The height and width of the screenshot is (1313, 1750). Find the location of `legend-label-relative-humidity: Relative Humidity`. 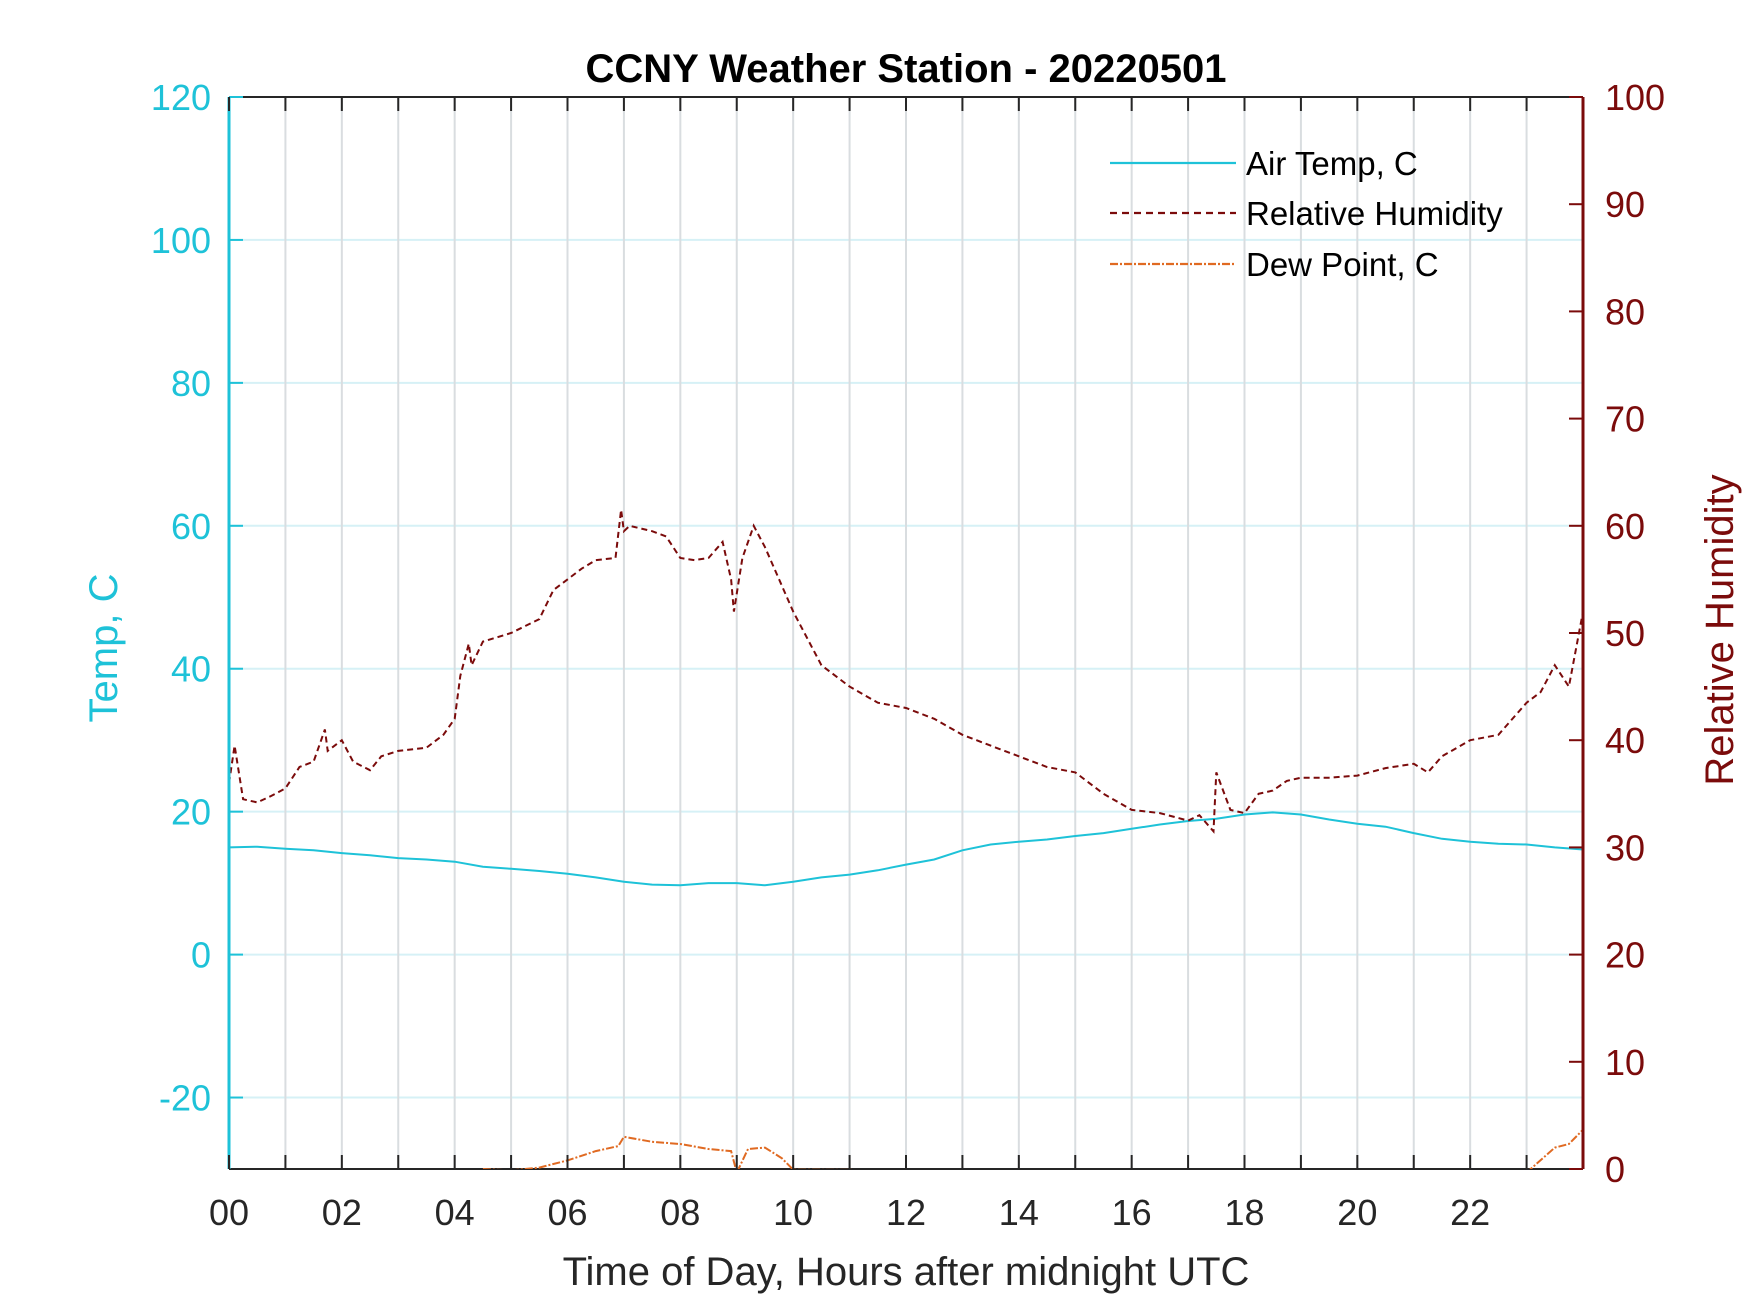

legend-label-relative-humidity: Relative Humidity is located at coordinates (1374, 213).